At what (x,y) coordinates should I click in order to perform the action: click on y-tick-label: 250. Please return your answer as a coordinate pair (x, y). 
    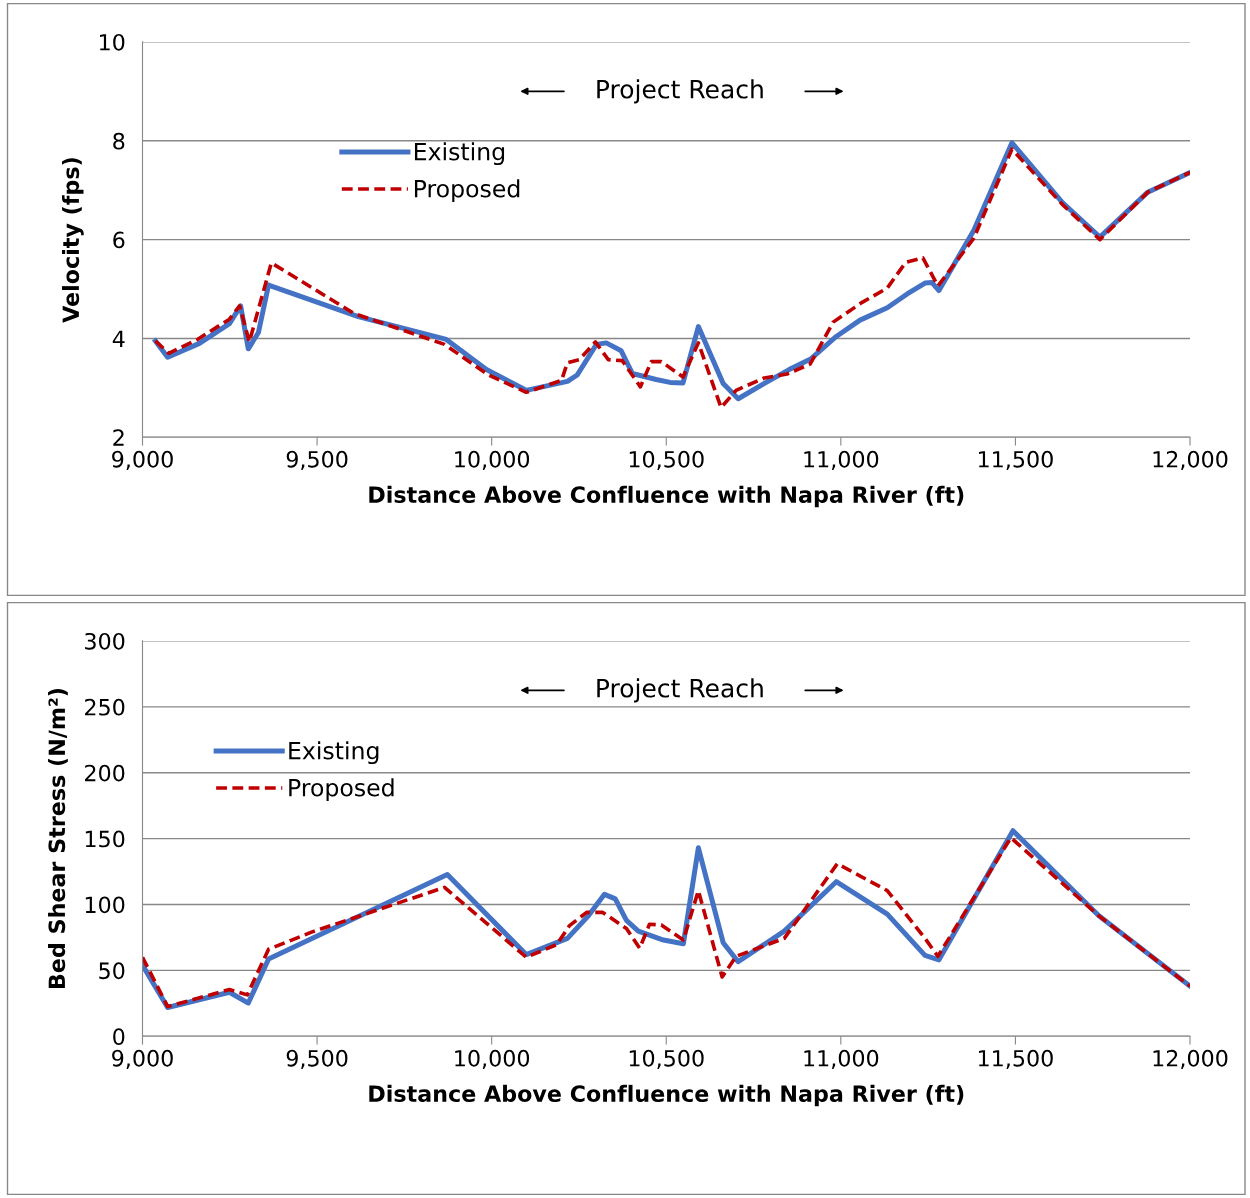
    Looking at the image, I should click on (105, 707).